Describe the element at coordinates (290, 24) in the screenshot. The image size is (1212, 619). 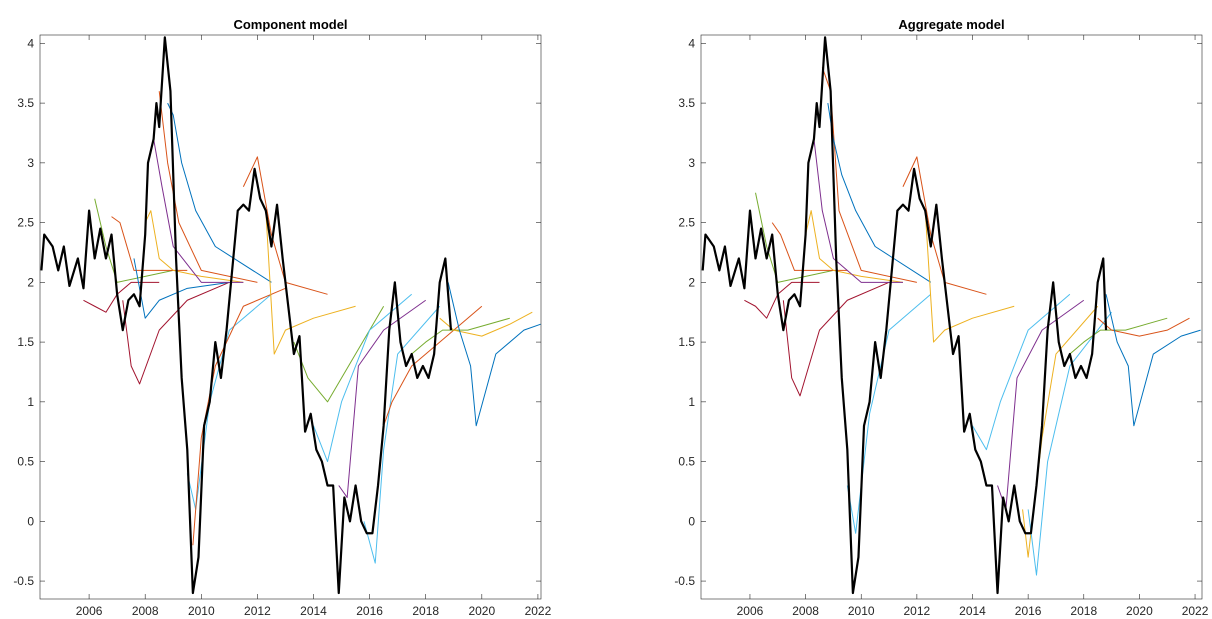
I see `chart-title: Component model` at that location.